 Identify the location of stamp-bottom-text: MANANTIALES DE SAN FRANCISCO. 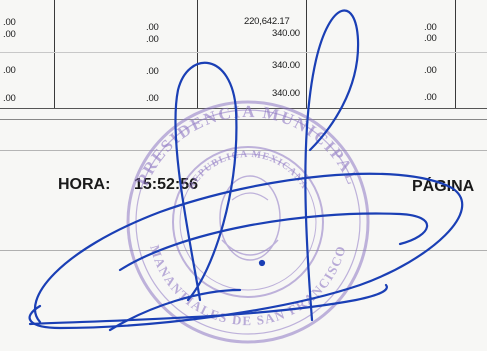
(247, 285).